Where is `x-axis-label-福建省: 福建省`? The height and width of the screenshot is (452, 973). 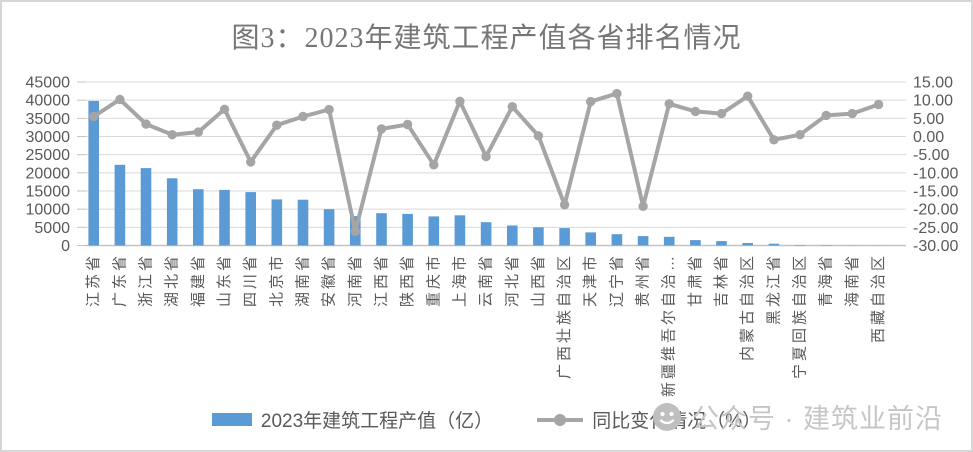
x-axis-label-福建省: 福建省 is located at coordinates (198, 280).